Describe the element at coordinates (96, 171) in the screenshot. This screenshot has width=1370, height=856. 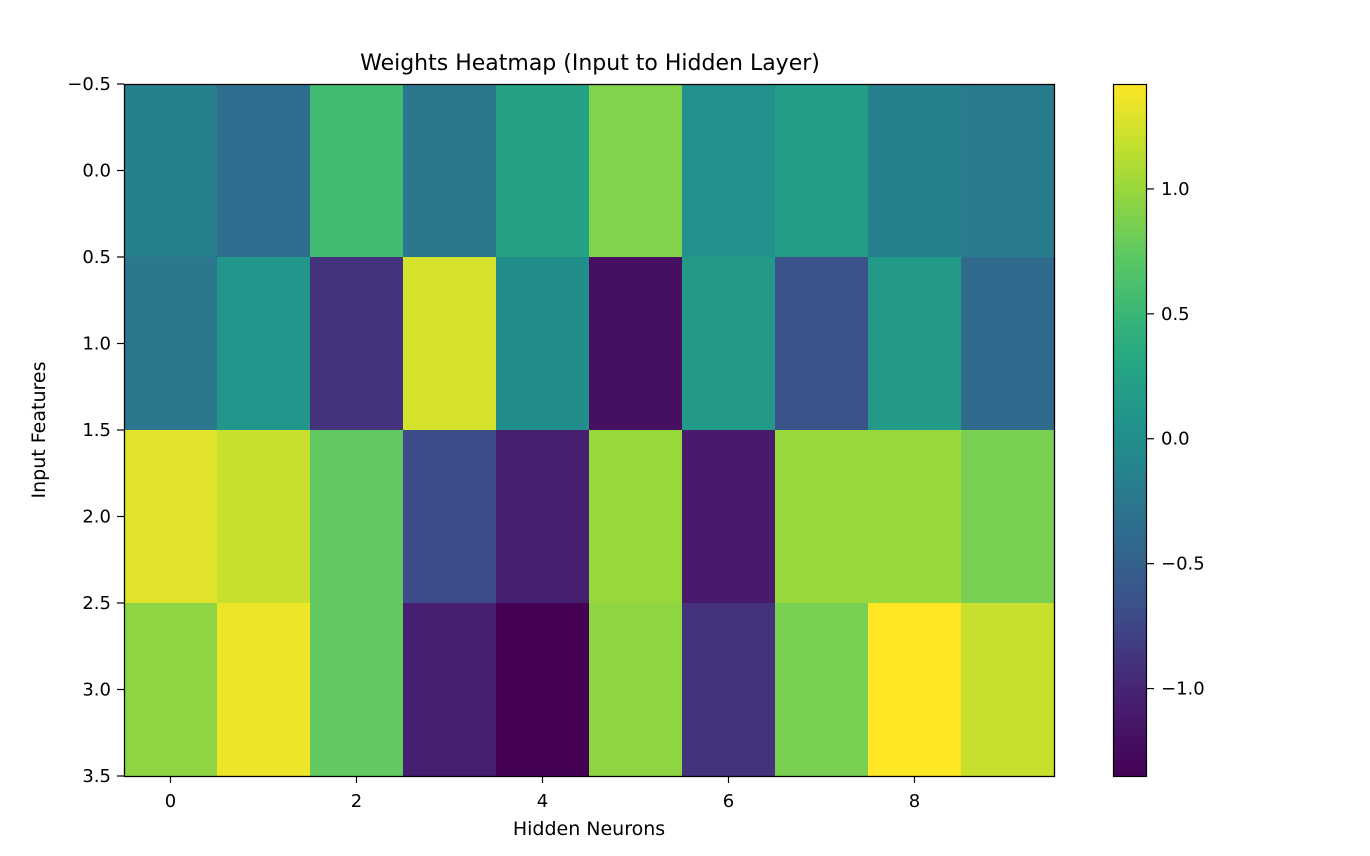
I see `y-tick-label: 0.0` at that location.